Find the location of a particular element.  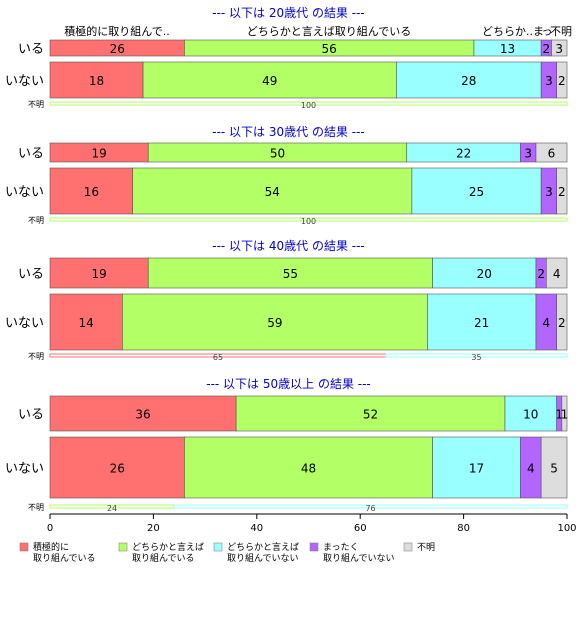

data-label: 48 is located at coordinates (308, 469).